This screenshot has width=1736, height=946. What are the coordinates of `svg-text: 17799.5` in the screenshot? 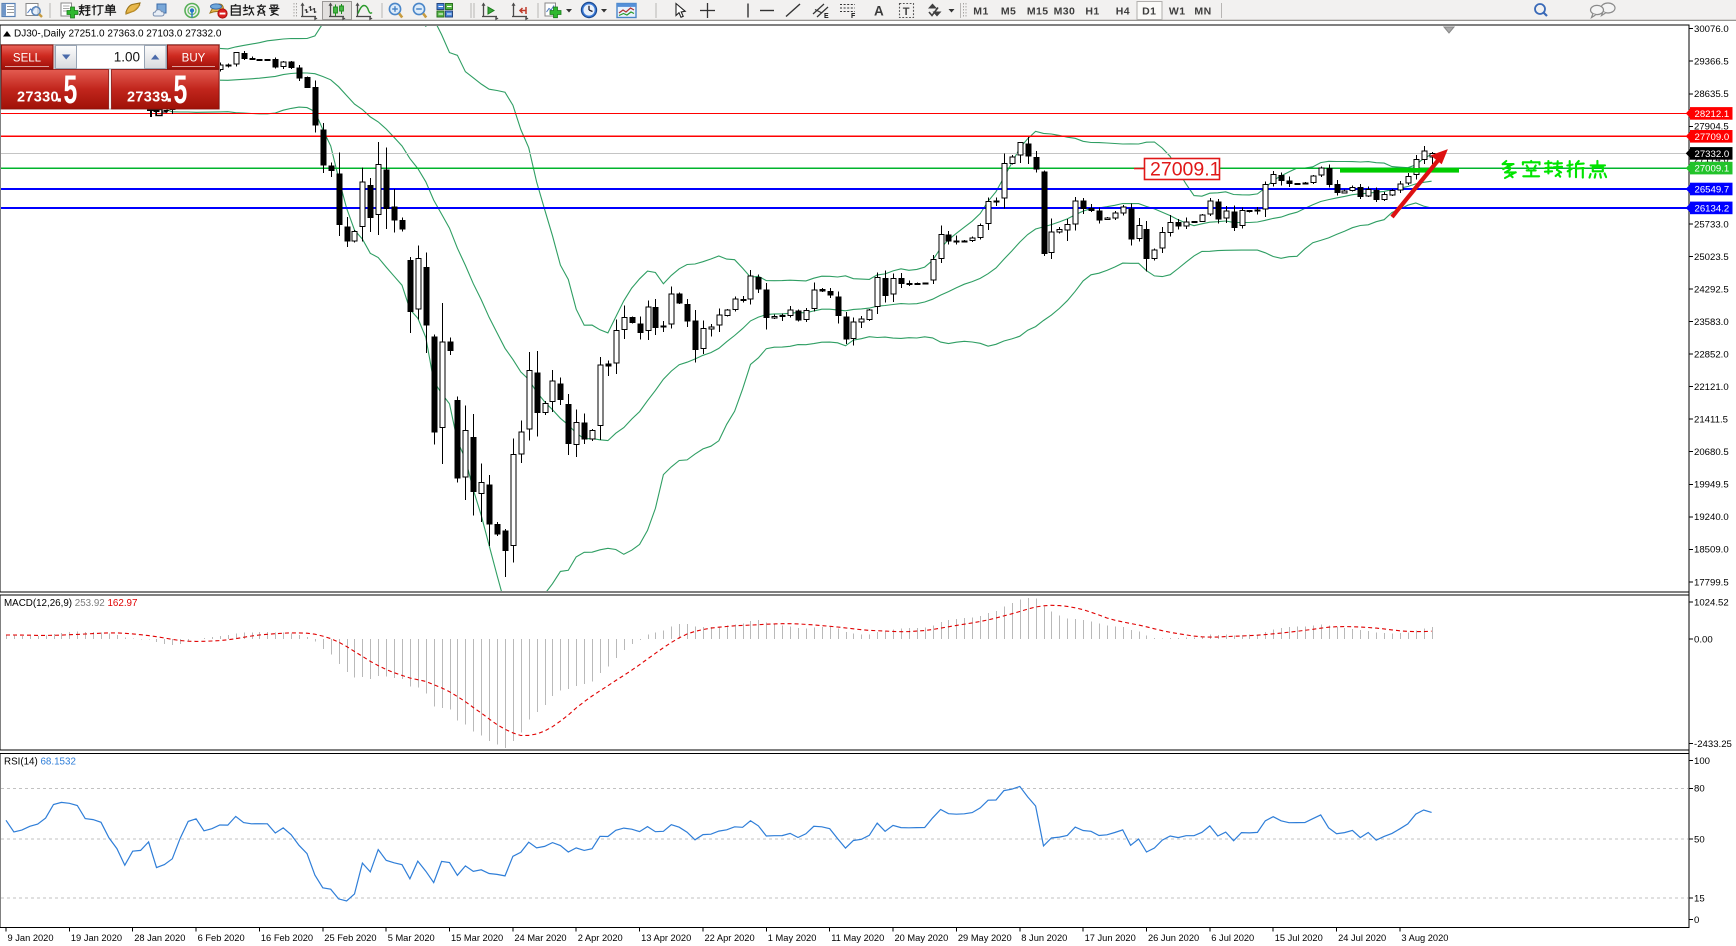 It's located at (1711, 582).